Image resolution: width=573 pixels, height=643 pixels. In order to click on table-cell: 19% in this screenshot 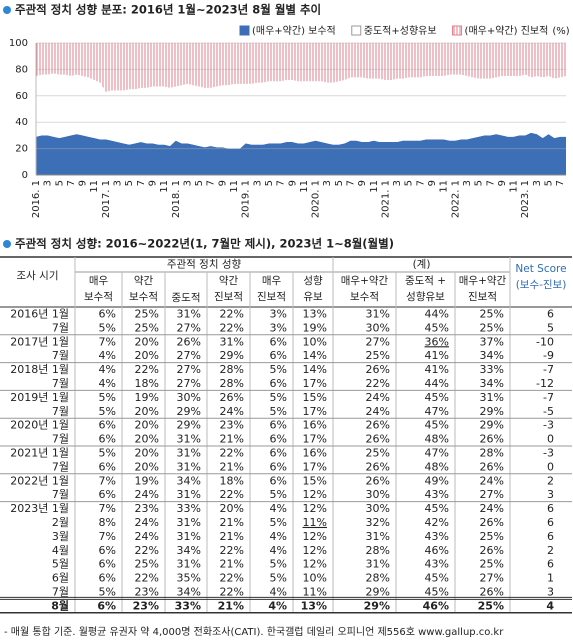, I will do `click(147, 480)`.